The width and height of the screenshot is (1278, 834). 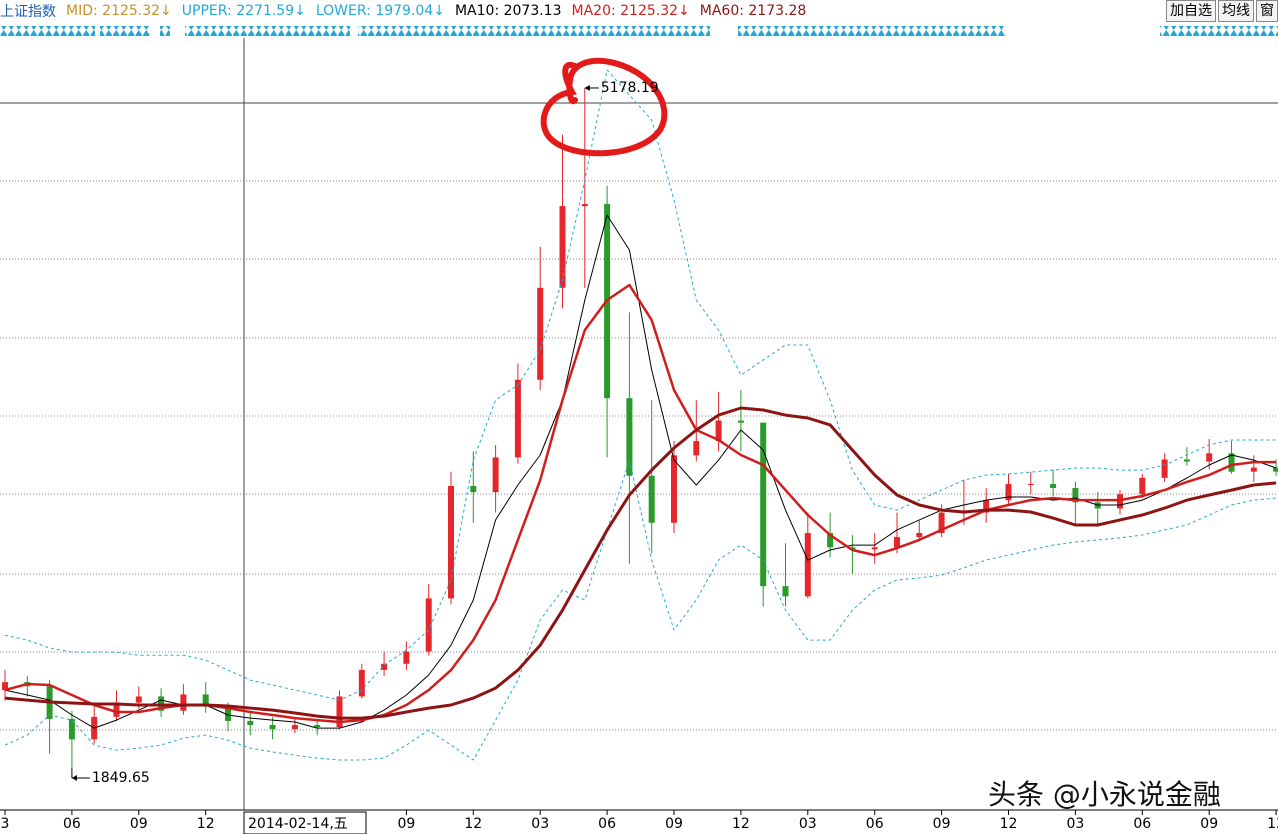 What do you see at coordinates (28, 12) in the screenshot?
I see `index-name: 上证指数` at bounding box center [28, 12].